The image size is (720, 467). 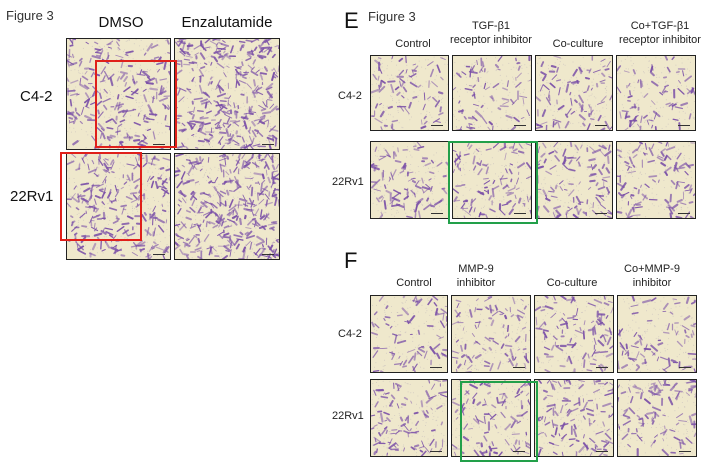 What do you see at coordinates (350, 96) in the screenshot?
I see `e-row-label-c4-2: C4-2` at bounding box center [350, 96].